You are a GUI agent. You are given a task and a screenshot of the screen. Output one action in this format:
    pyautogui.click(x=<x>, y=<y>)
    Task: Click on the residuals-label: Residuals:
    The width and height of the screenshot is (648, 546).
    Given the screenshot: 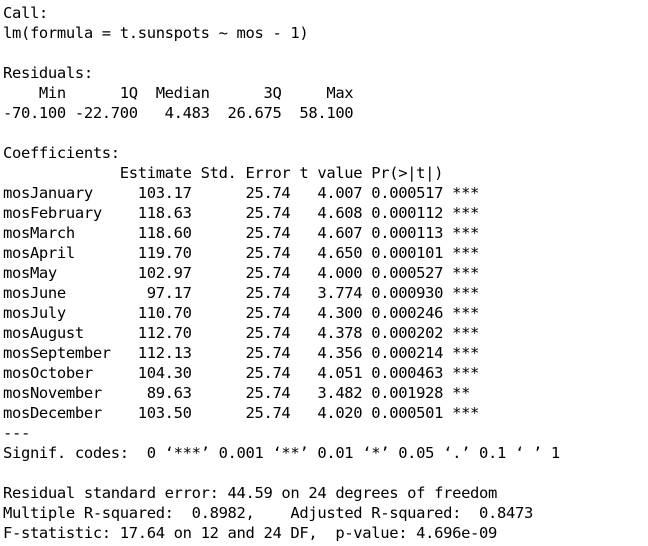 What is the action you would take?
    pyautogui.click(x=48, y=73)
    